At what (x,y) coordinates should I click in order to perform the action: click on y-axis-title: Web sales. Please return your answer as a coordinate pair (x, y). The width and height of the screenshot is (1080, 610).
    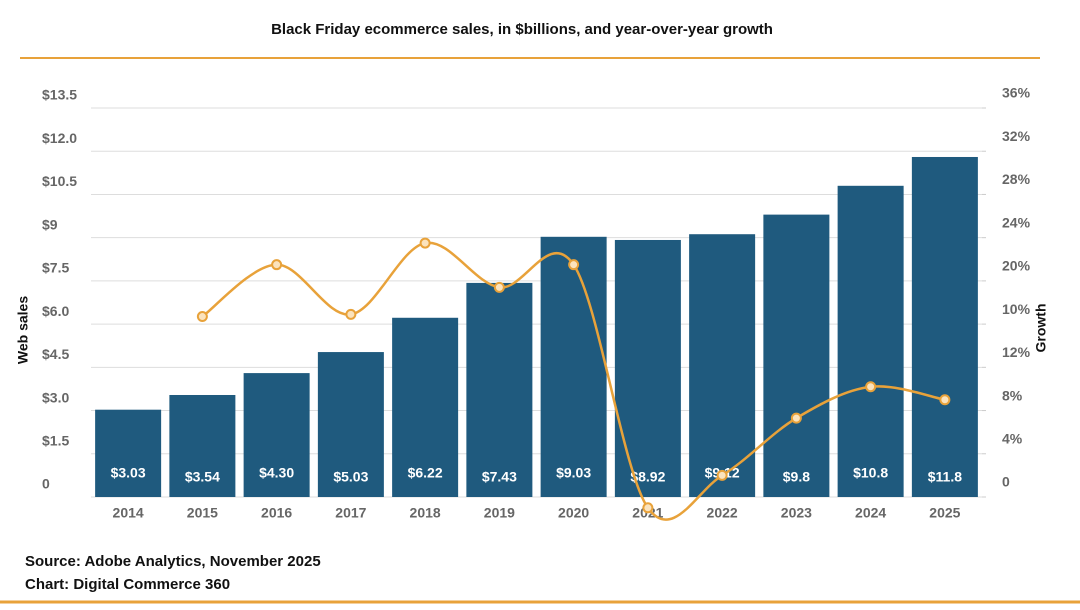
    Looking at the image, I should click on (23, 330).